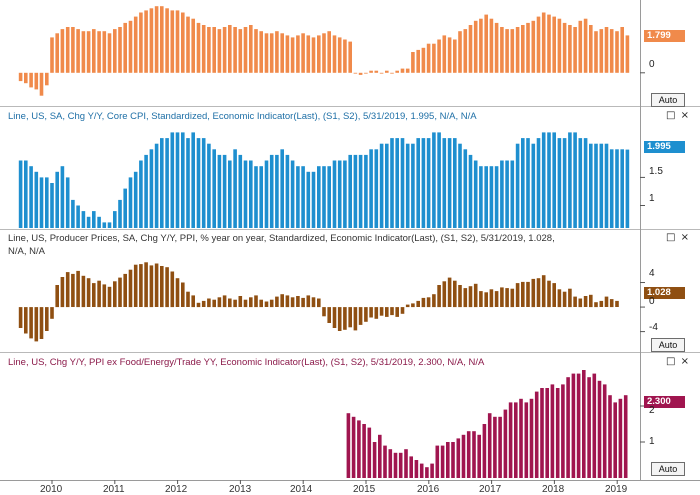  I want to click on x-axis-line, so click(350, 480).